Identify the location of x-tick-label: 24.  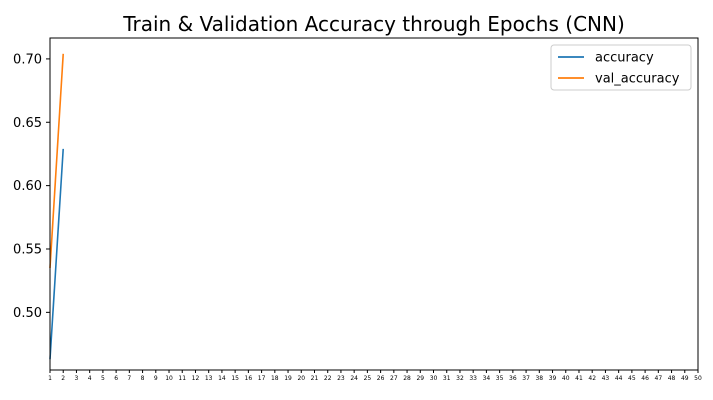
(354, 378).